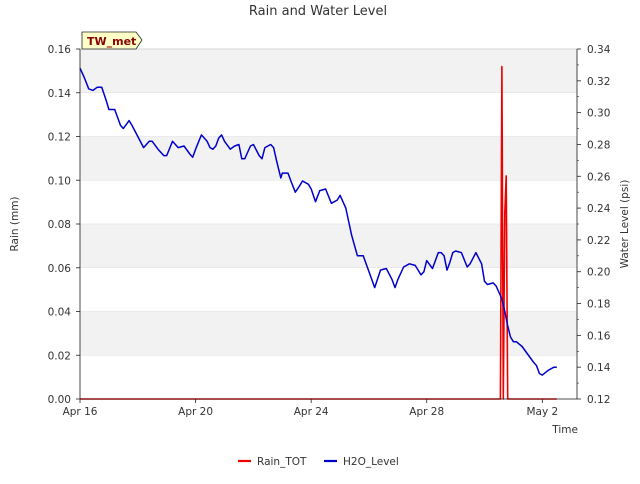  Describe the element at coordinates (542, 412) in the screenshot. I see `x-tick-label: May 2` at that location.